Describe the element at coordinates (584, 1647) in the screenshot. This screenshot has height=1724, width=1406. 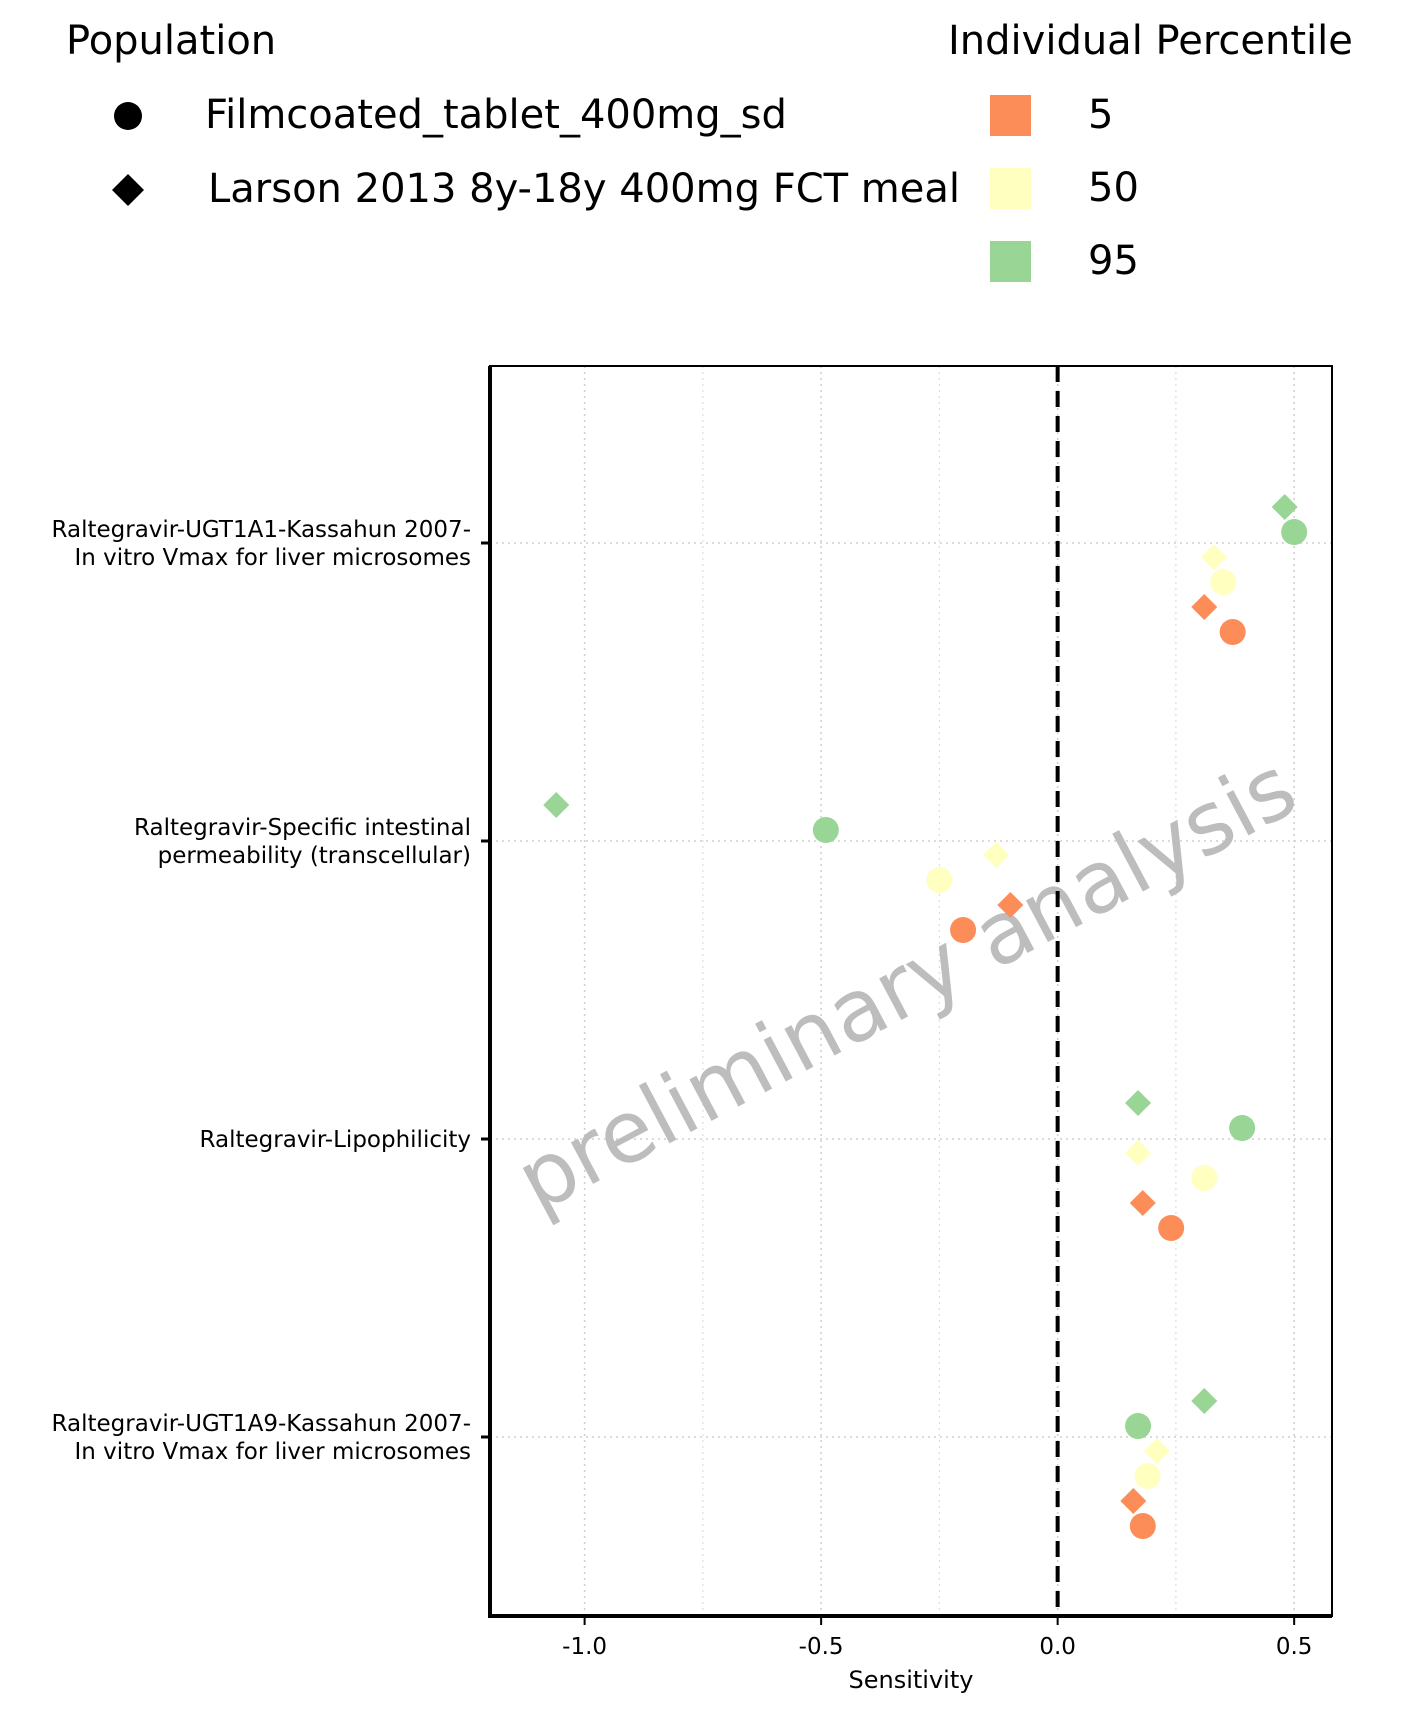
I see `x-tick-label: -1.0` at that location.